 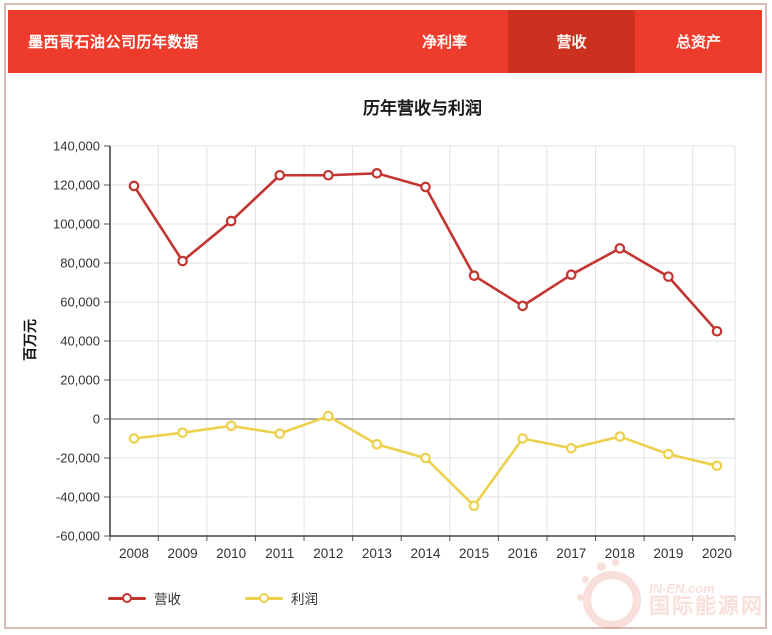 What do you see at coordinates (80, 302) in the screenshot?
I see `svg-text: 60,000` at bounding box center [80, 302].